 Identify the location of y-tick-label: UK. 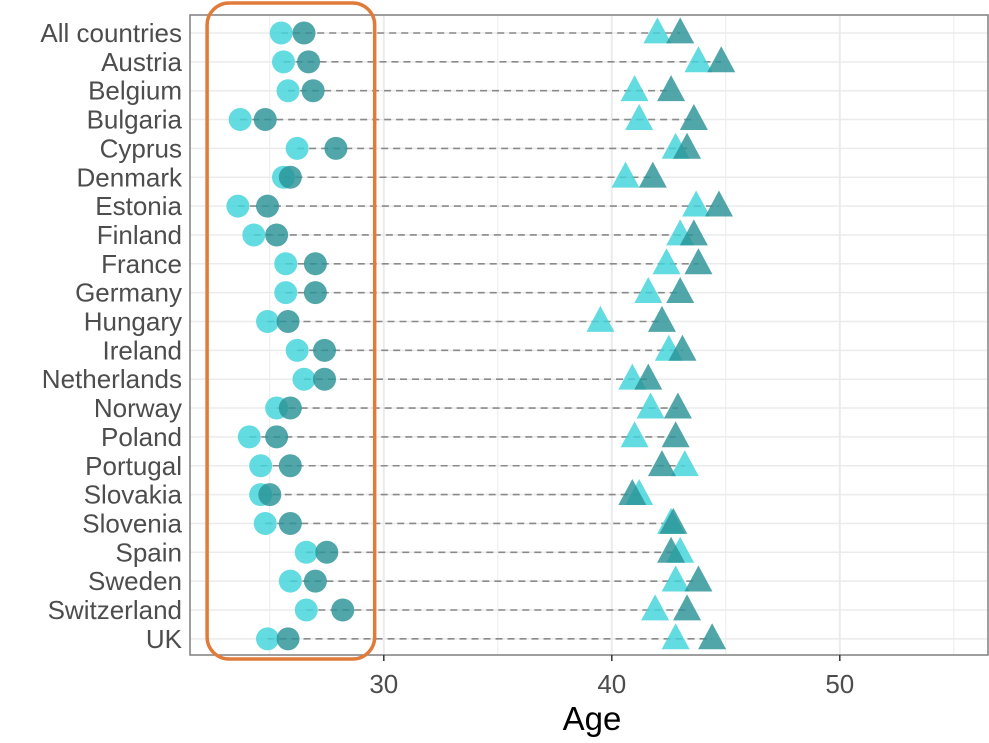
(164, 639).